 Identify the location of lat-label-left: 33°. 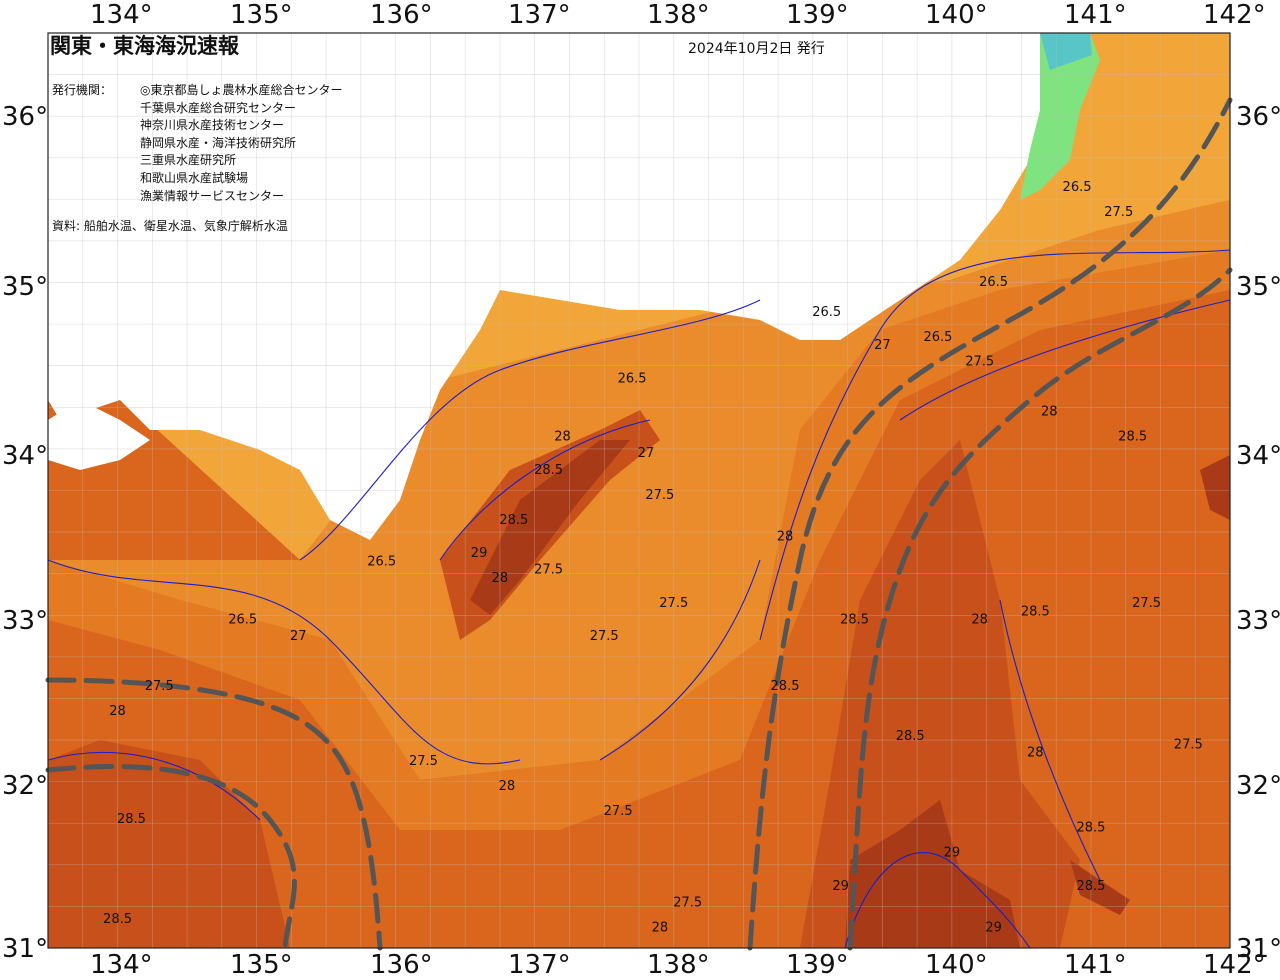
(25, 621).